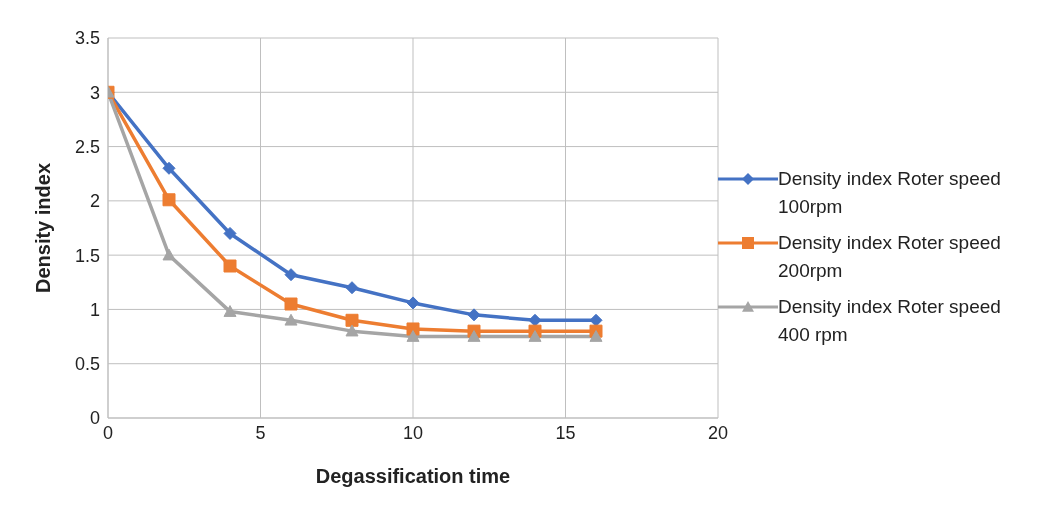 The width and height of the screenshot is (1039, 516). I want to click on y-tick-label: 2, so click(94, 201).